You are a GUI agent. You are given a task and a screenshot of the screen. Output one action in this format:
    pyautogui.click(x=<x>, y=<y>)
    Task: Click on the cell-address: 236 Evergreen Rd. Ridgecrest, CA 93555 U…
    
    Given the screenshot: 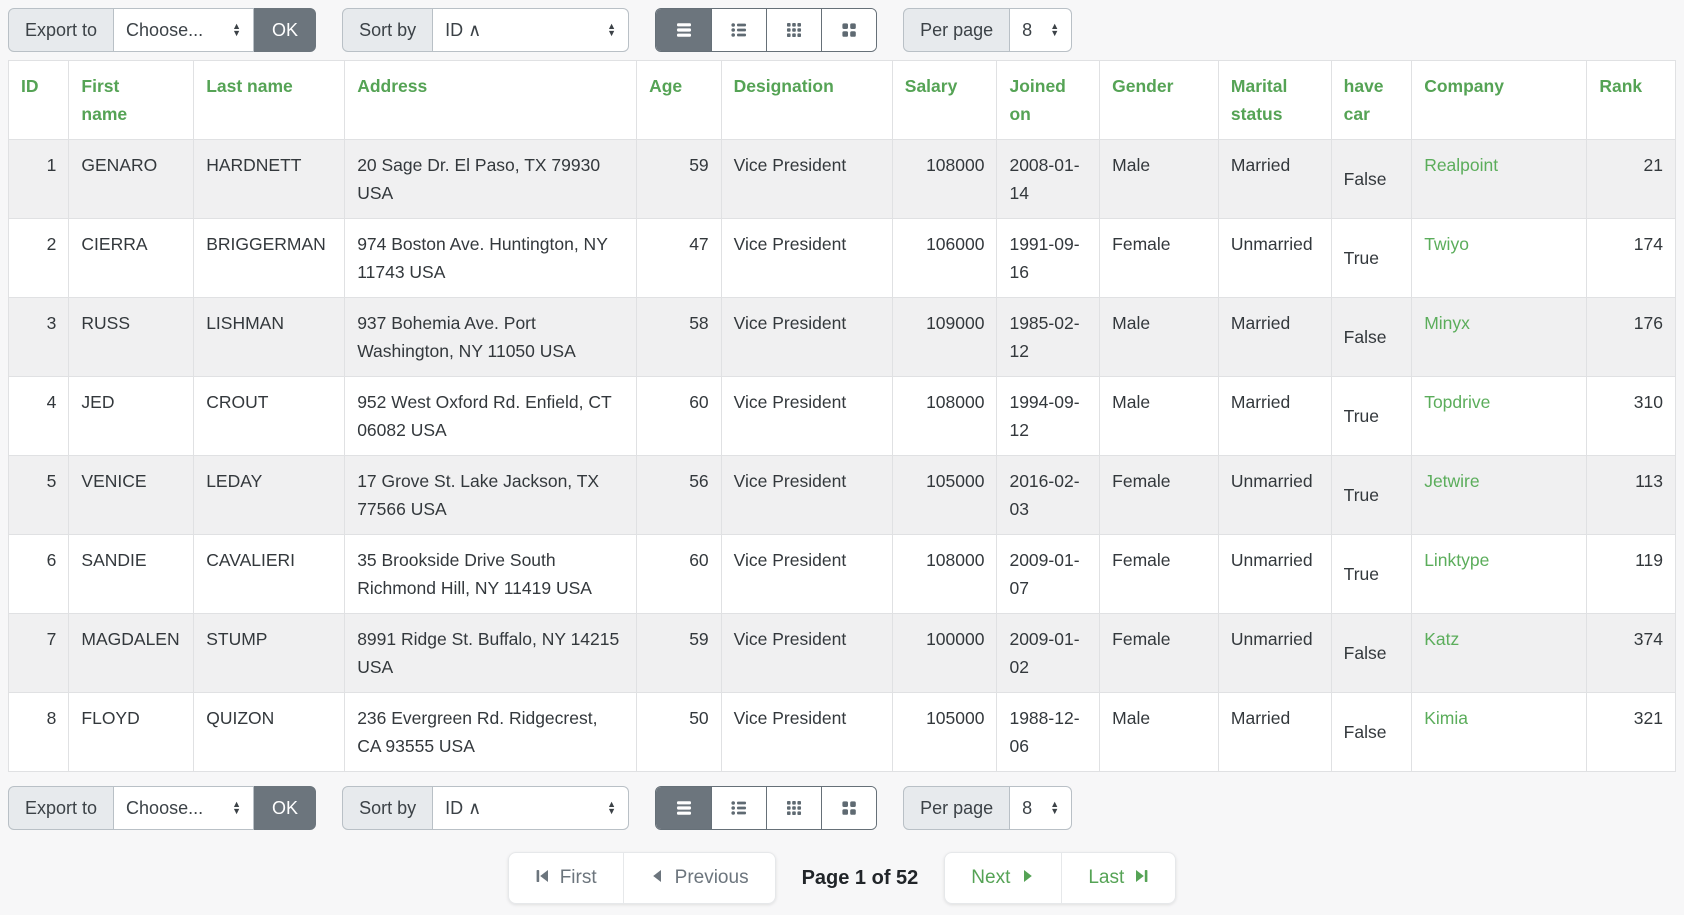 What is the action you would take?
    pyautogui.click(x=491, y=732)
    